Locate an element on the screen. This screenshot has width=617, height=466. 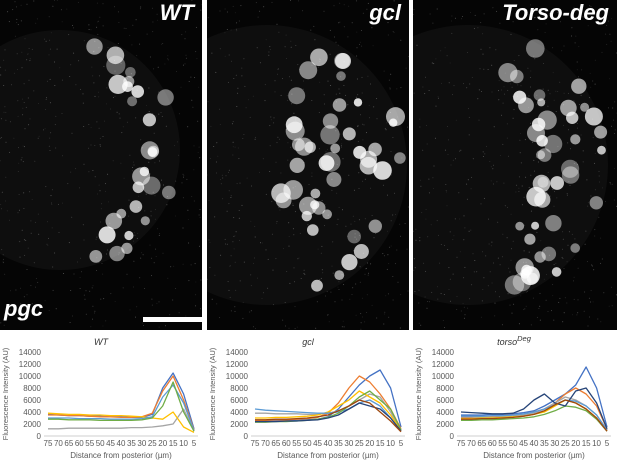
y-tick-label: 14000 is located at coordinates (30, 352).